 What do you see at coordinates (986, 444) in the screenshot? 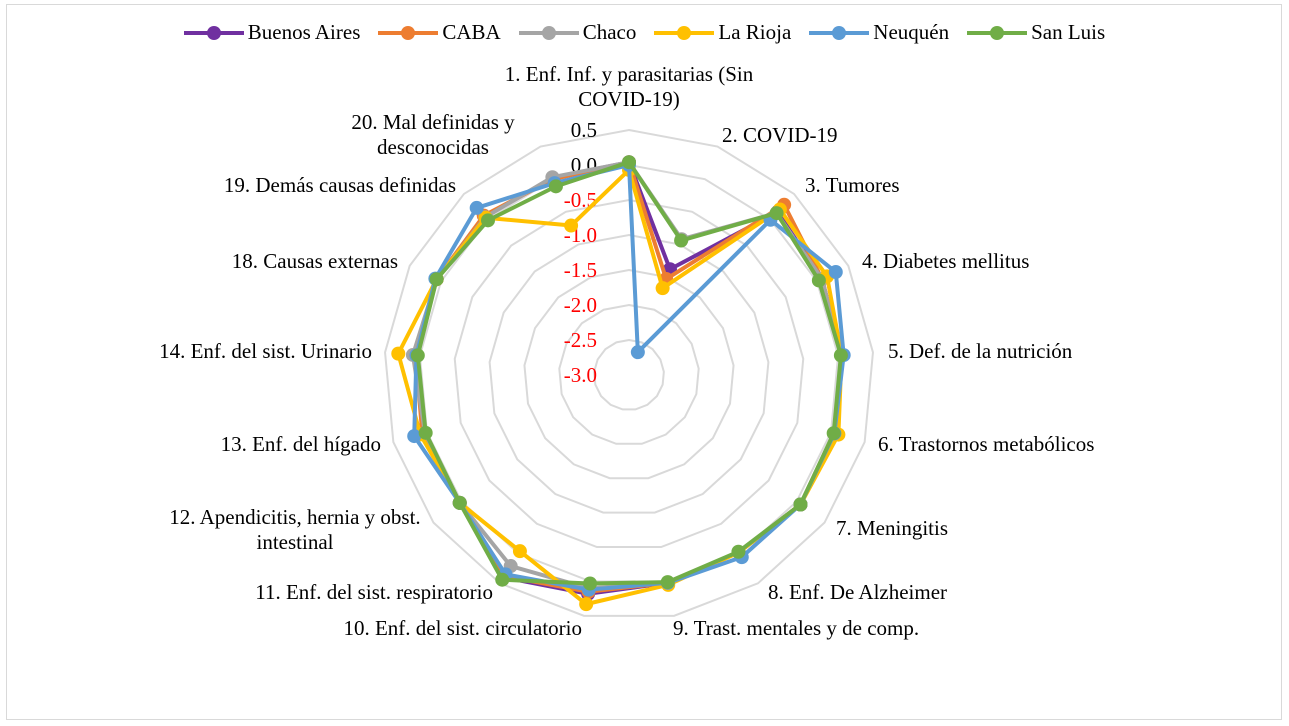
I see `axis-label-6: 6. Trastornos metabólicos` at bounding box center [986, 444].